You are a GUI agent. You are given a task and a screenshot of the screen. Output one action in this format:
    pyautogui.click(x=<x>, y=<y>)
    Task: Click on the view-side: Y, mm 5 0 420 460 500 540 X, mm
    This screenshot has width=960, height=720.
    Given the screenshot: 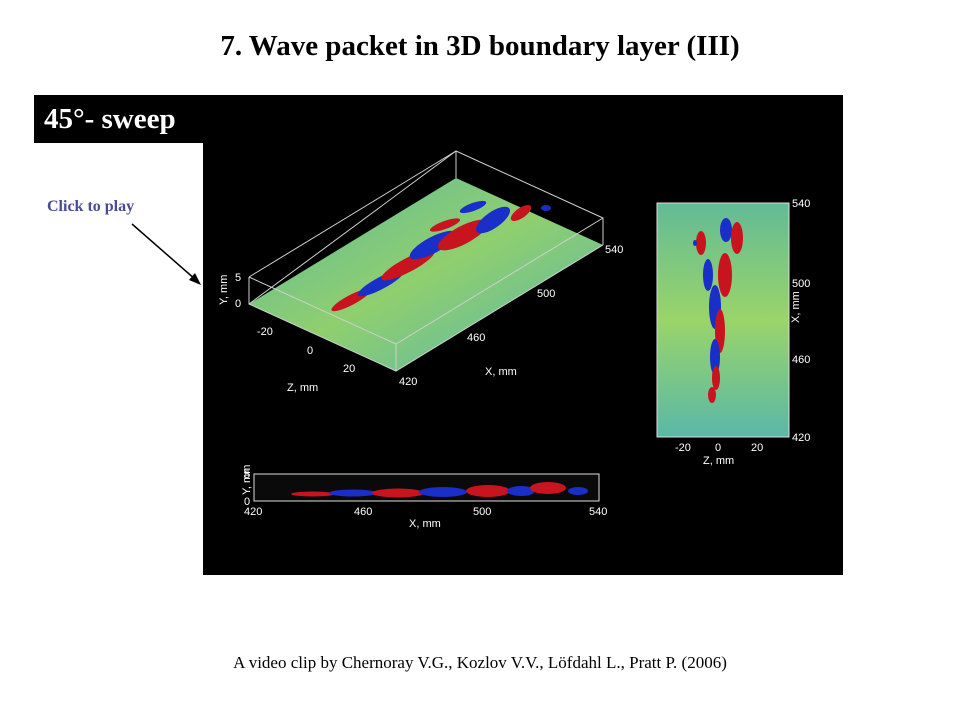 What is the action you would take?
    pyautogui.click(x=424, y=497)
    